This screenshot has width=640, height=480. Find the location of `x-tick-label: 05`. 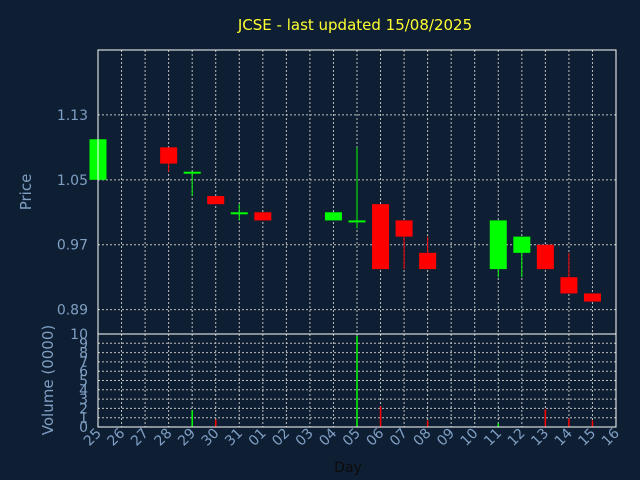

x-tick-label: 05 is located at coordinates (352, 438).